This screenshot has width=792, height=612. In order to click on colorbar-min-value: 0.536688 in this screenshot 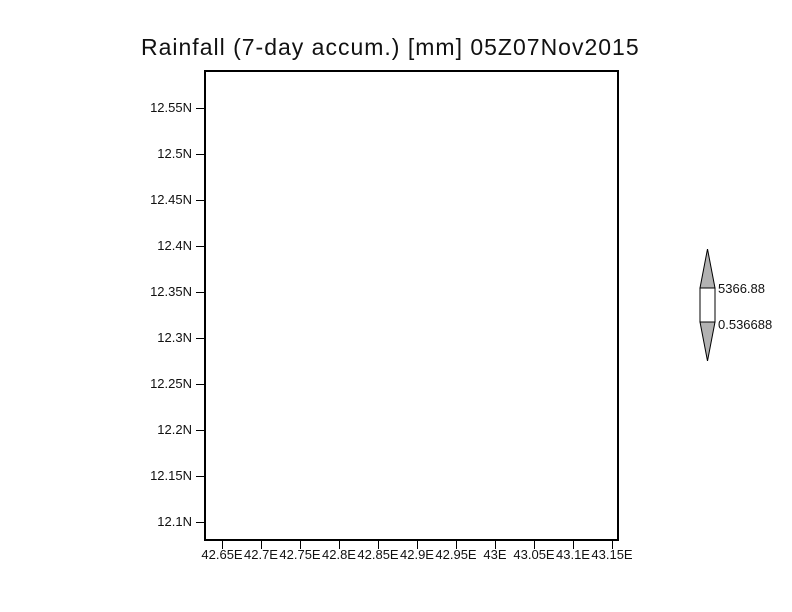, I will do `click(745, 324)`.